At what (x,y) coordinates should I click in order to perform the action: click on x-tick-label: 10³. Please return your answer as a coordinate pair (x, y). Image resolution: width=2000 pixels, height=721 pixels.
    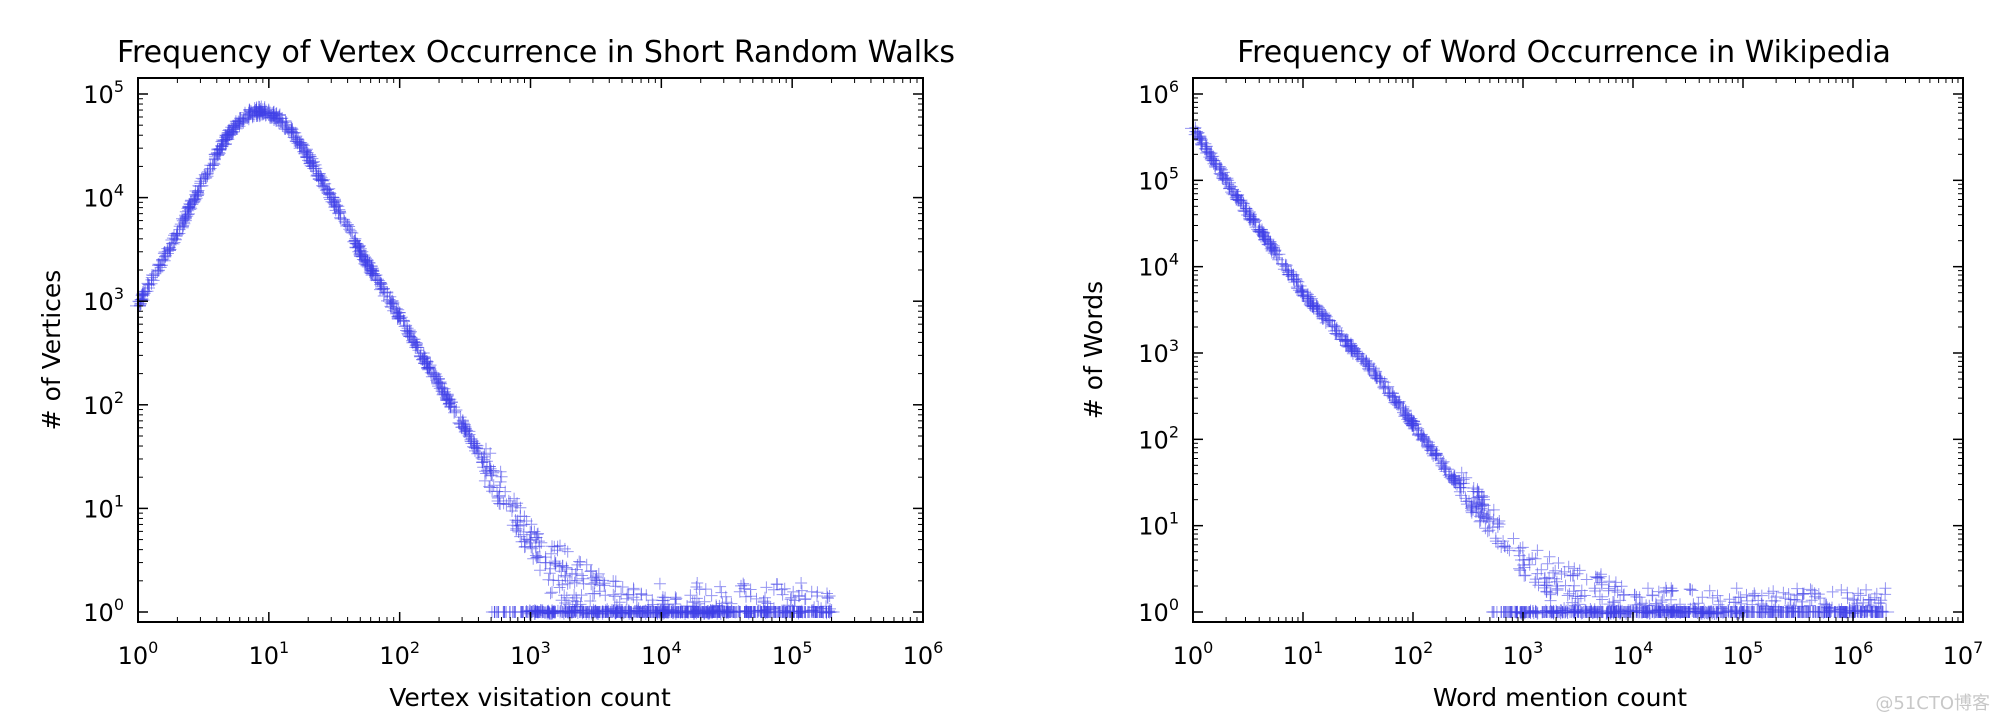
    Looking at the image, I should click on (1523, 654).